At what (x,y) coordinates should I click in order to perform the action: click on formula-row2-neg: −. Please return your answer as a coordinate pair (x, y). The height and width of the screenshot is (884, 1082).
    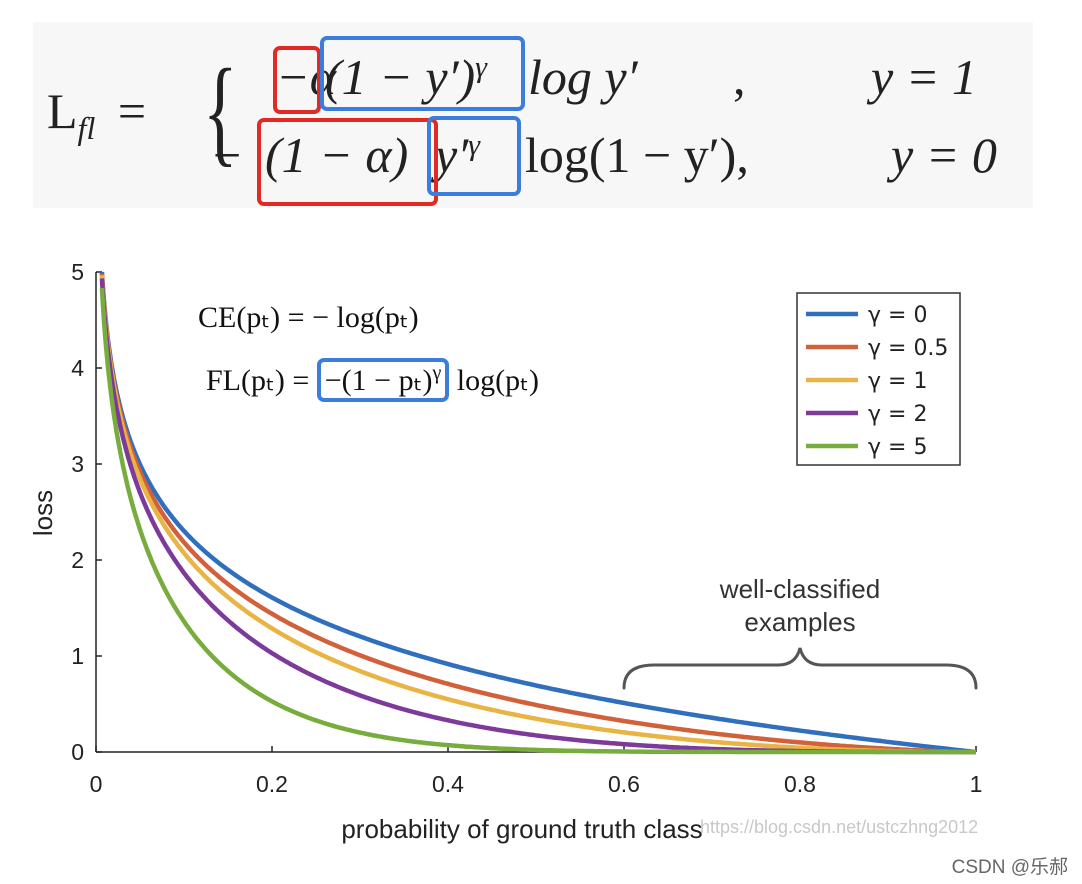
    Looking at the image, I should click on (227, 155).